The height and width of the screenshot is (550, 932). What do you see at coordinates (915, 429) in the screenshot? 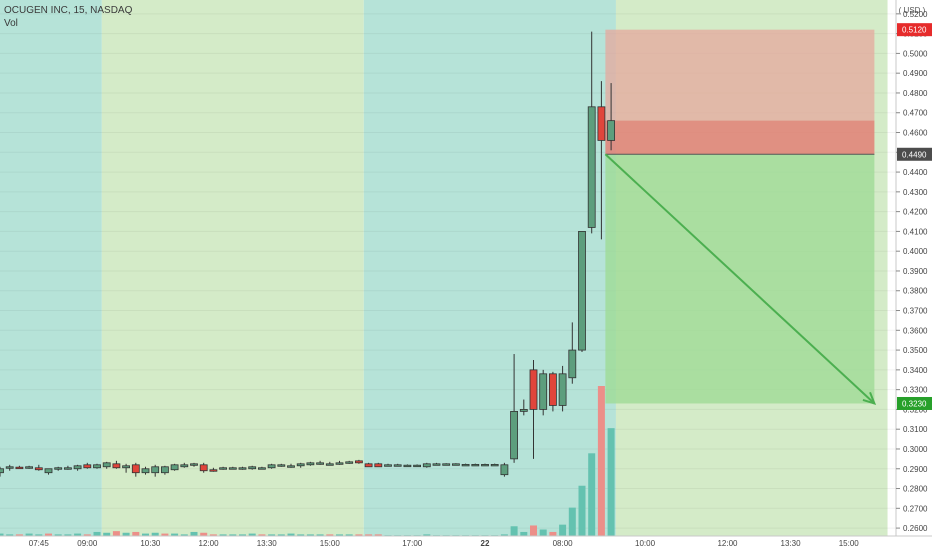
I see `price-tick-label: 0.3100` at bounding box center [915, 429].